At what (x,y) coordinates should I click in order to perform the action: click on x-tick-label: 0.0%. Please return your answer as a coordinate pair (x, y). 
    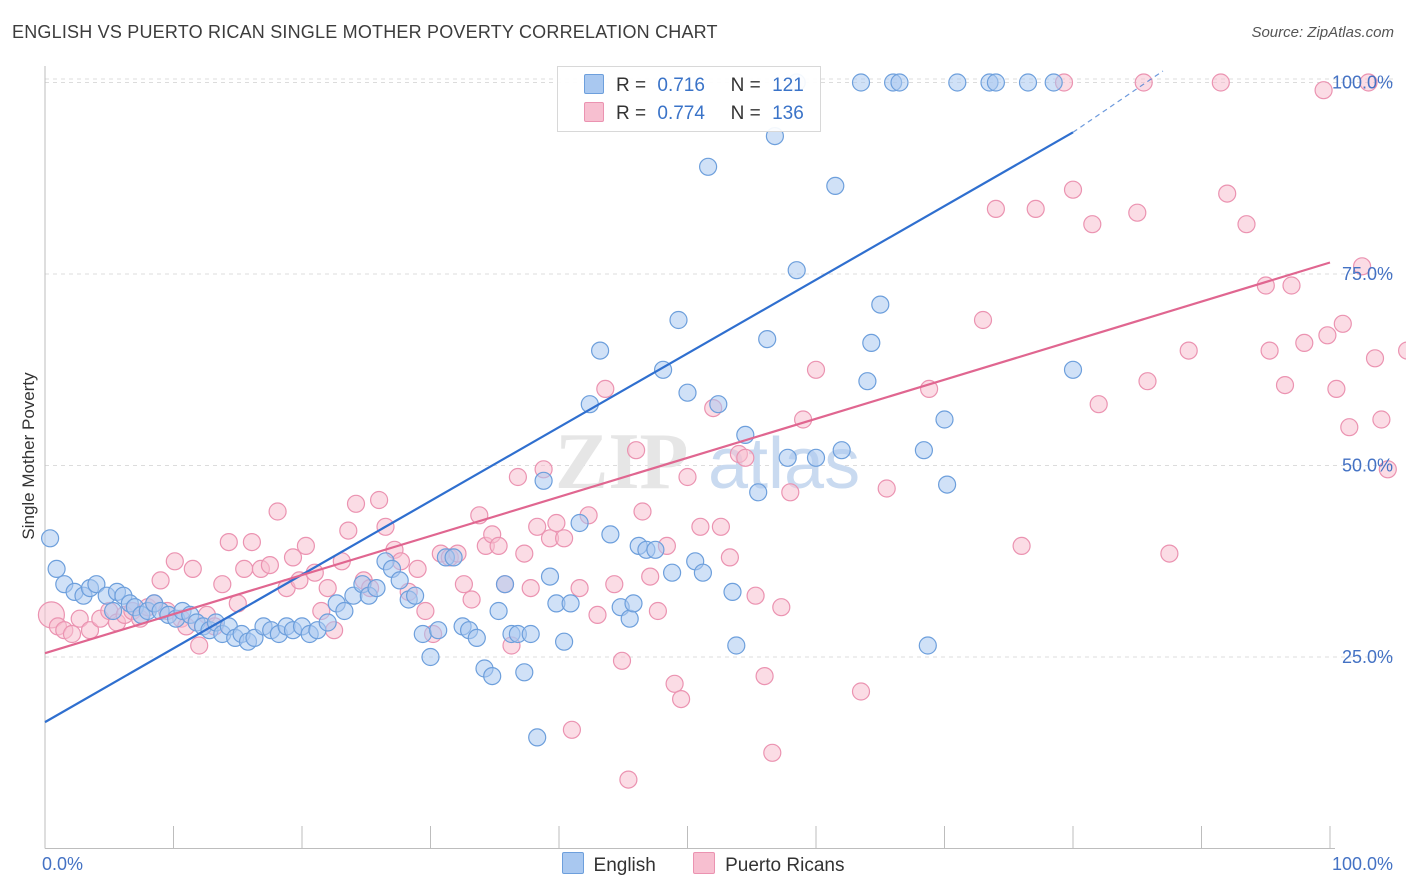
    Looking at the image, I should click on (62, 864).